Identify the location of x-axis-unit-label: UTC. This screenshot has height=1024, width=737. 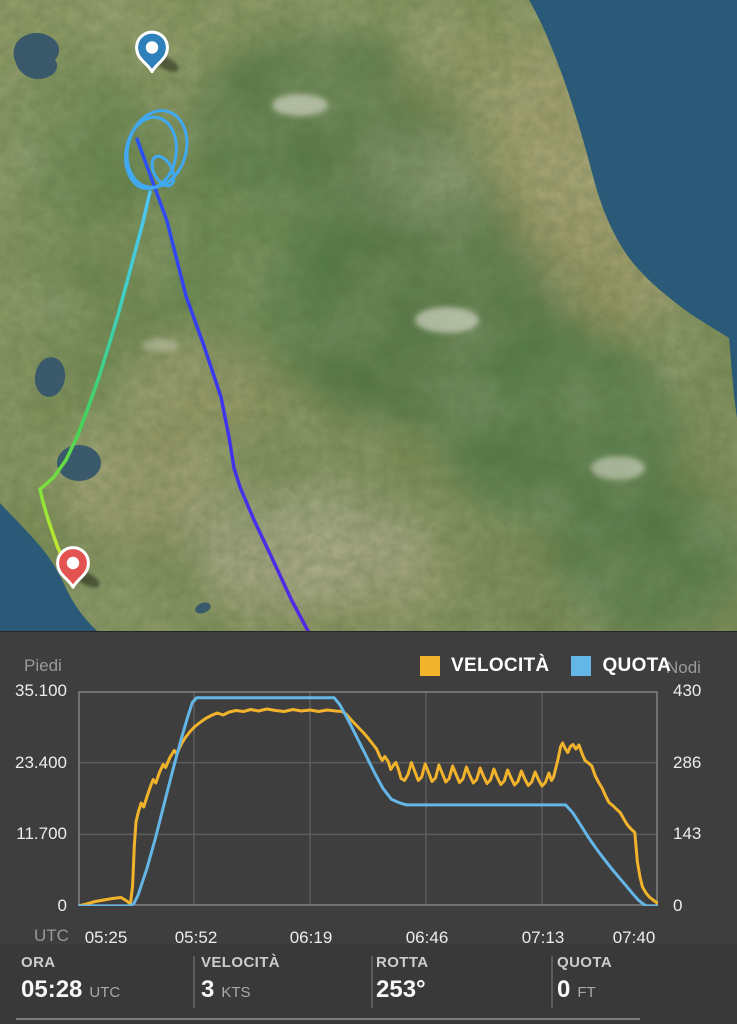
(51, 935).